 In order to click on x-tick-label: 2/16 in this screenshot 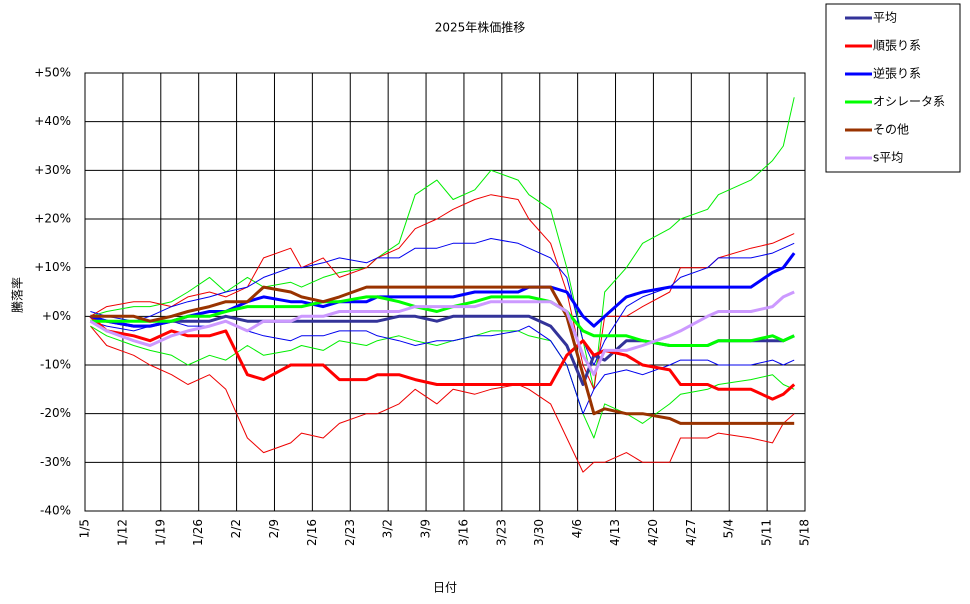, I will do `click(312, 532)`.